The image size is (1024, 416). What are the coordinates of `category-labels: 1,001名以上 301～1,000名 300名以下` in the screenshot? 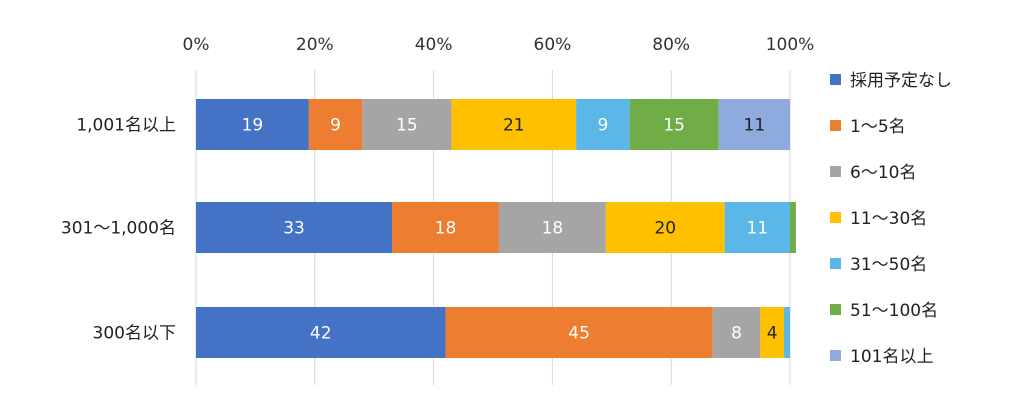 It's located at (118, 230).